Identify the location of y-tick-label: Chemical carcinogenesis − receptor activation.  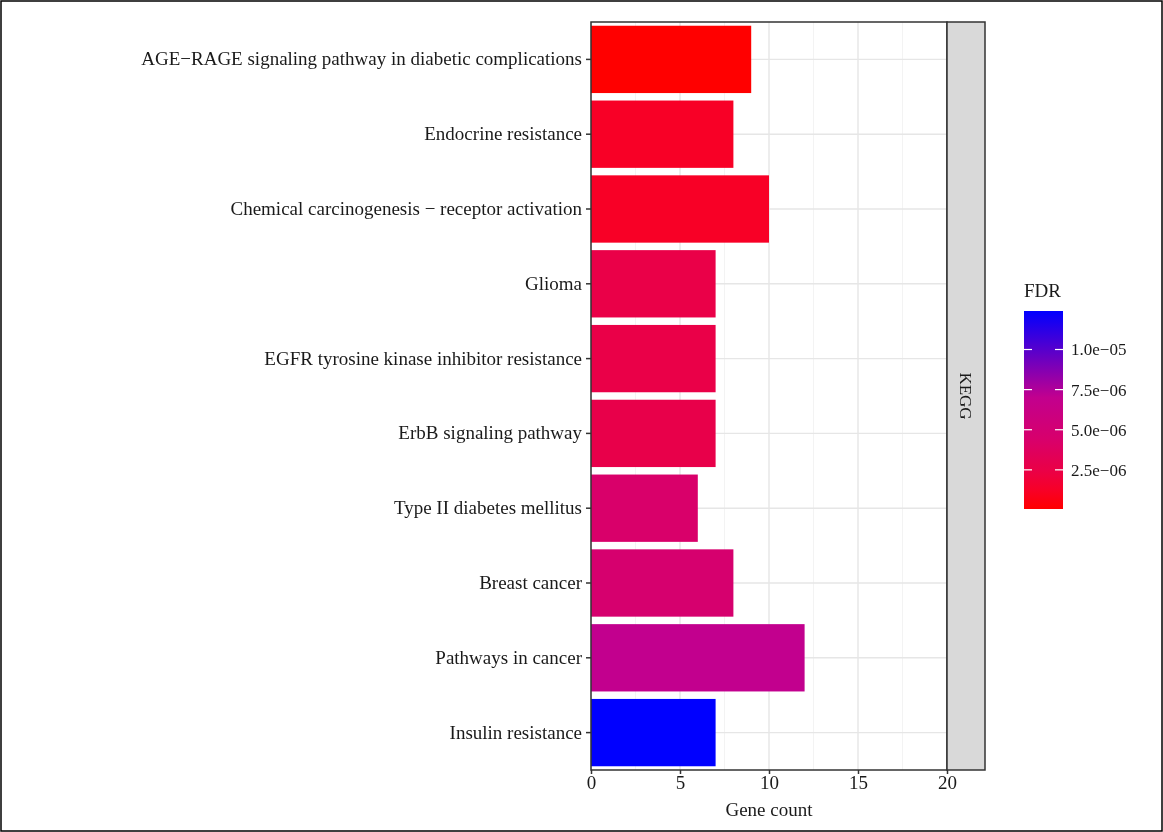
(406, 209).